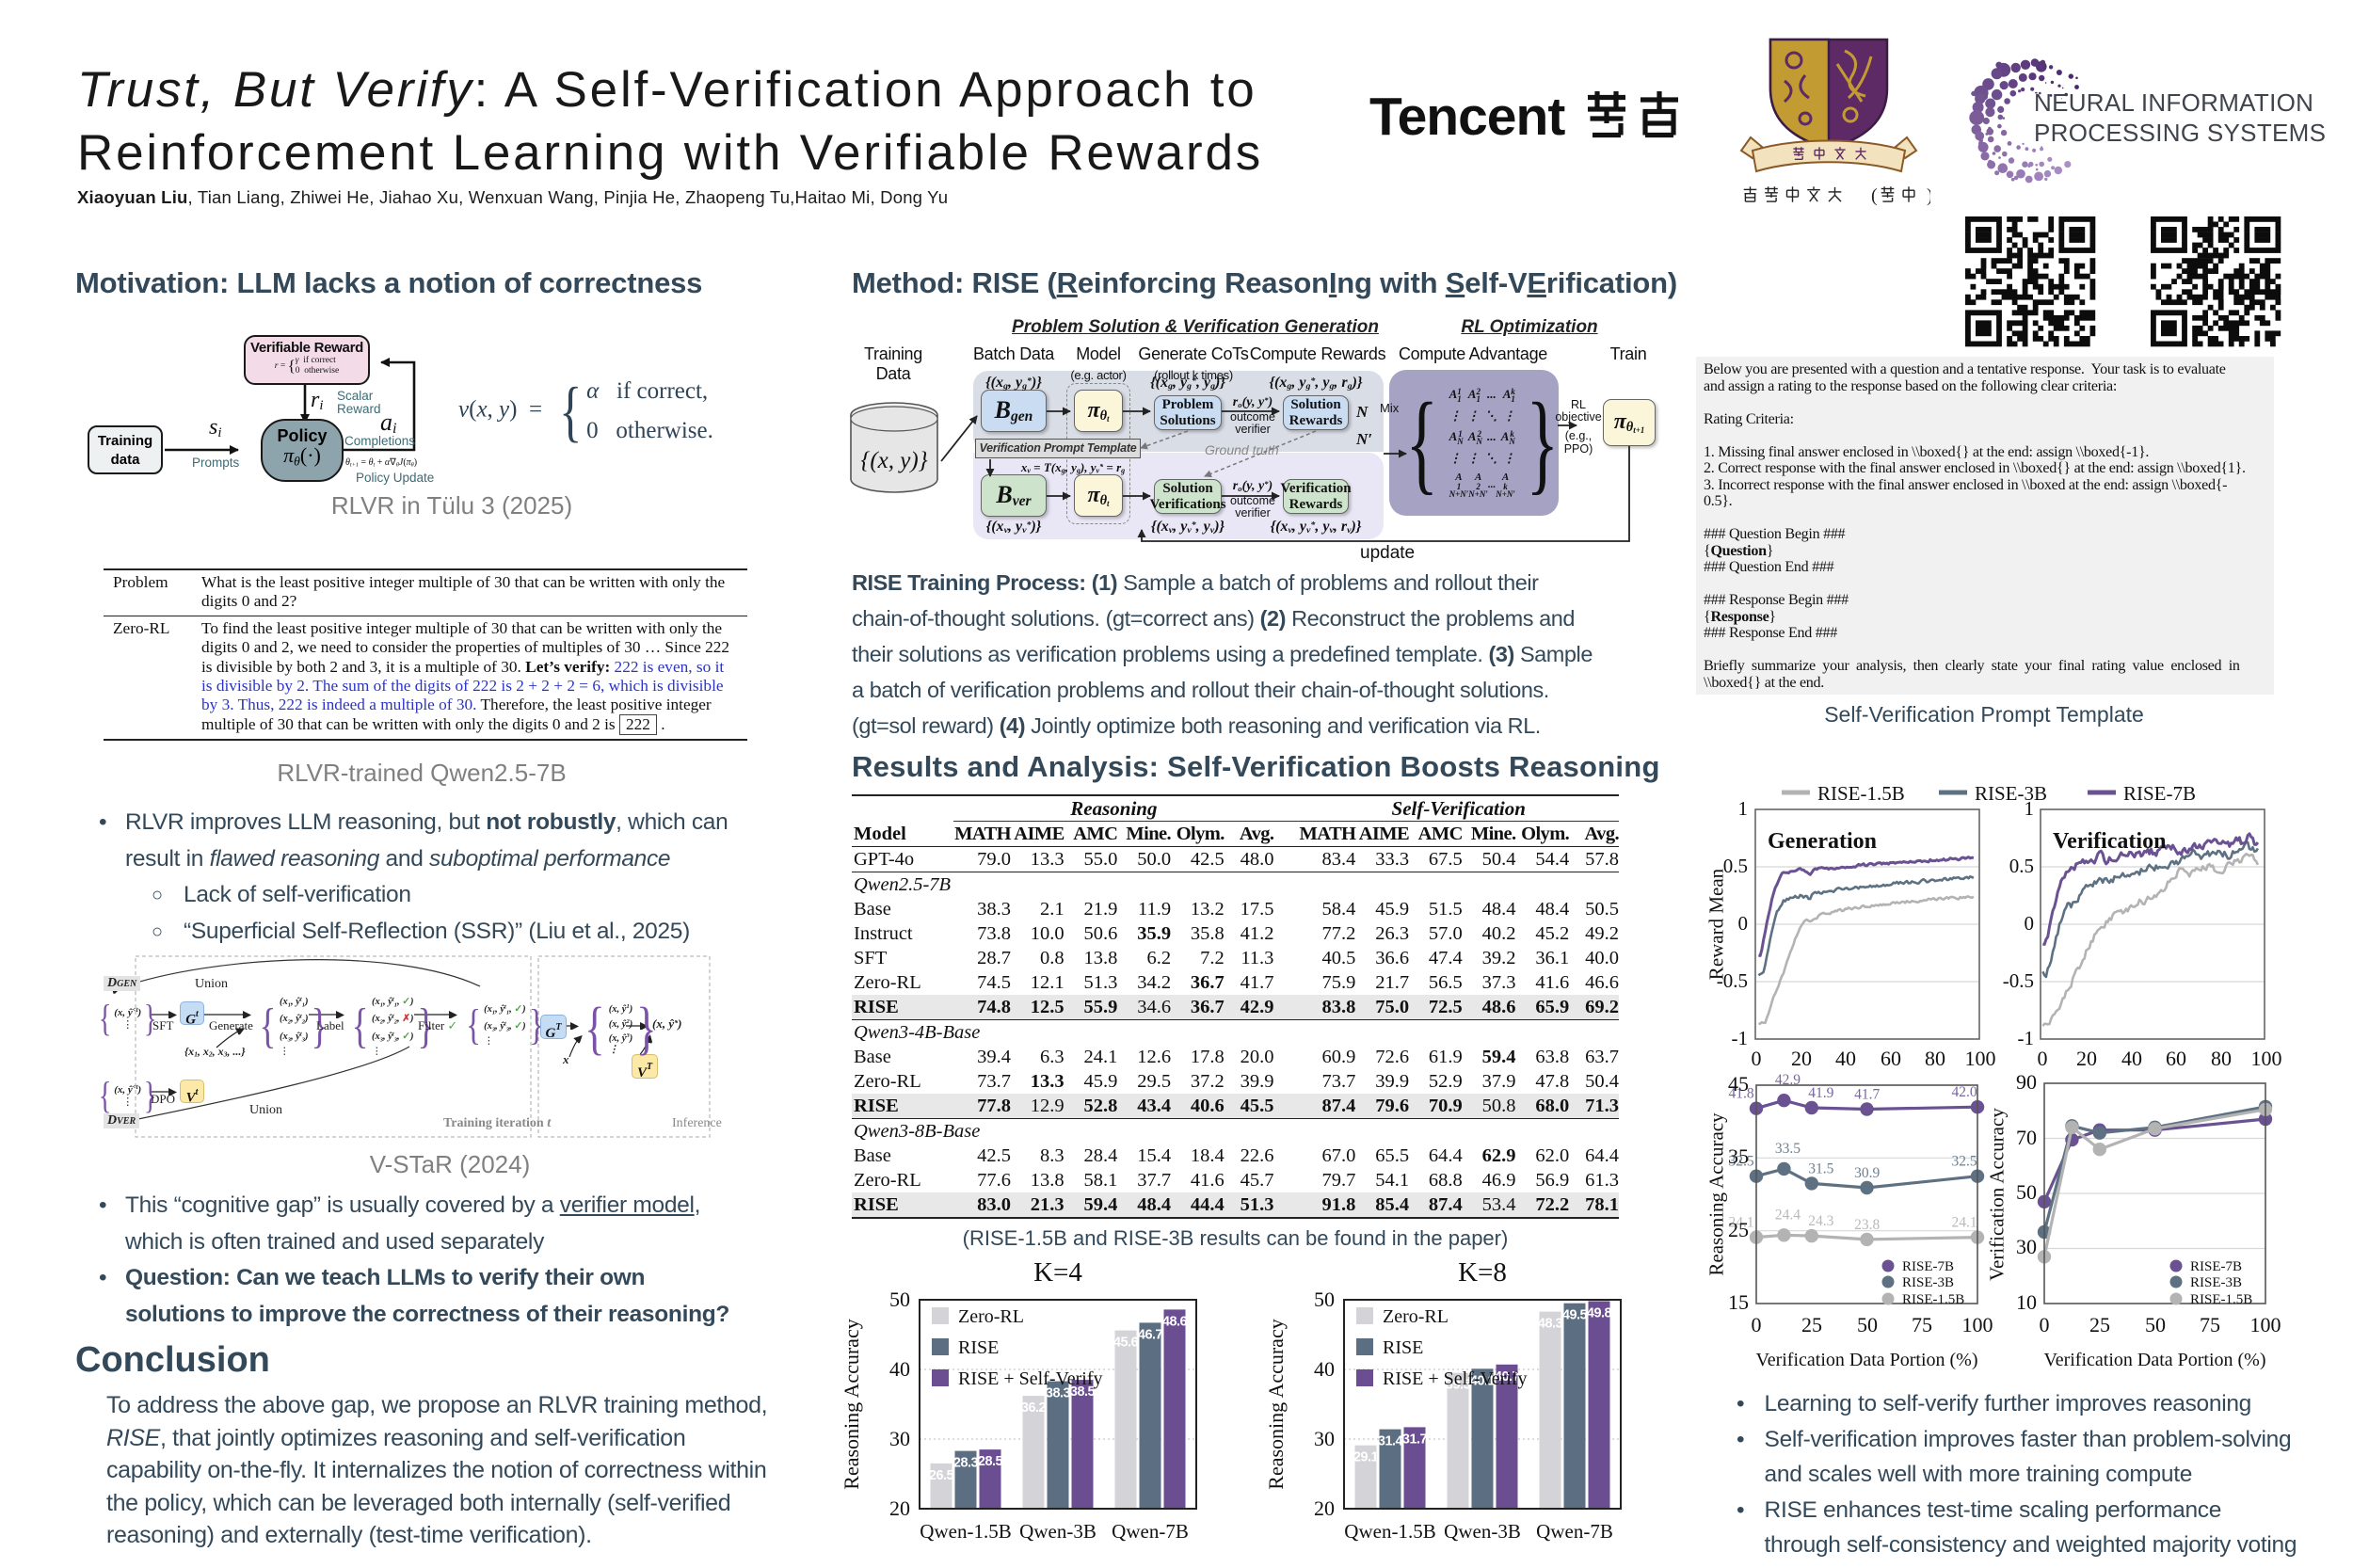  I want to click on svg-text: 36.2, so click(1034, 1408).